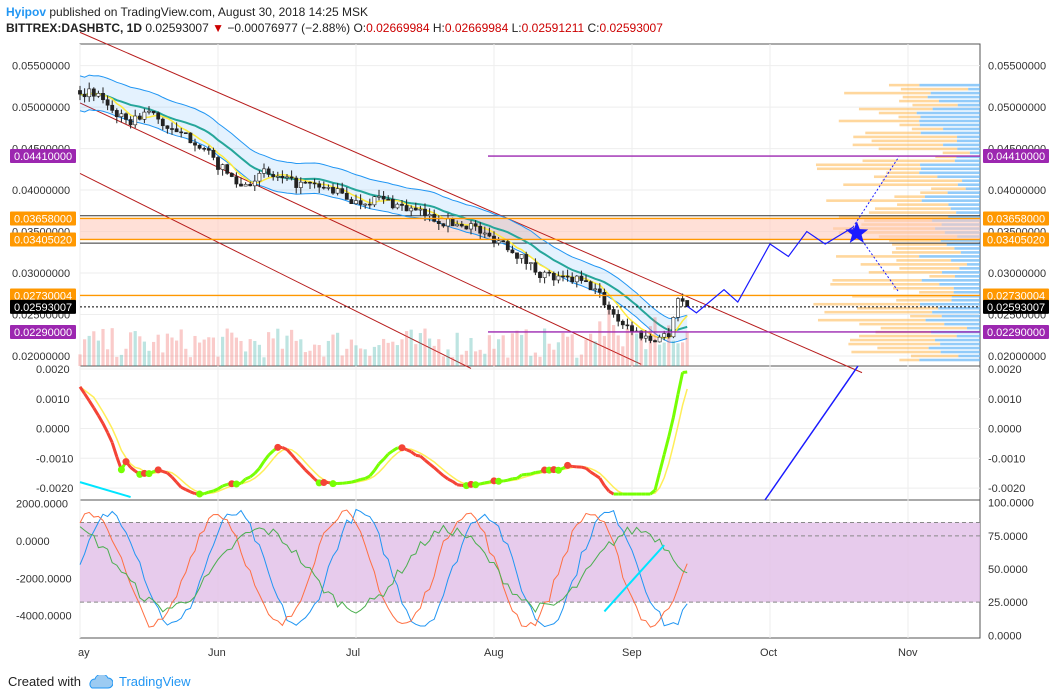  I want to click on osc1-tick-label-right: 0.0020, so click(1005, 370).